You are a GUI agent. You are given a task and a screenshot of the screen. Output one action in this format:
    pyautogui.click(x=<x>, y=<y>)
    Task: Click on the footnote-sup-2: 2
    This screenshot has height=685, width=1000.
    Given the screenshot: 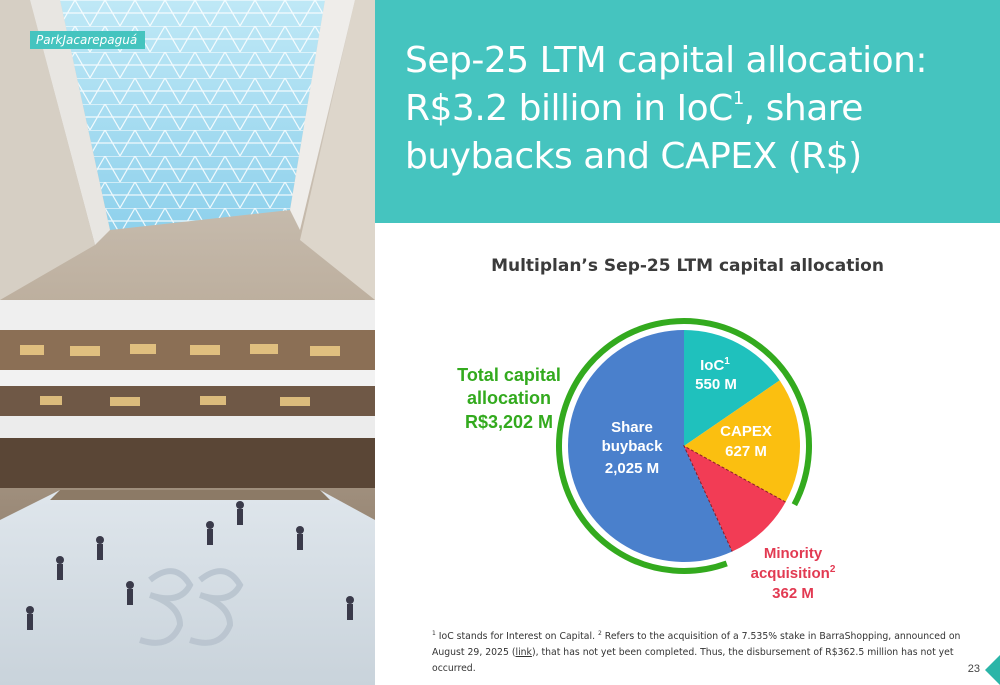 What is the action you would take?
    pyautogui.click(x=600, y=633)
    